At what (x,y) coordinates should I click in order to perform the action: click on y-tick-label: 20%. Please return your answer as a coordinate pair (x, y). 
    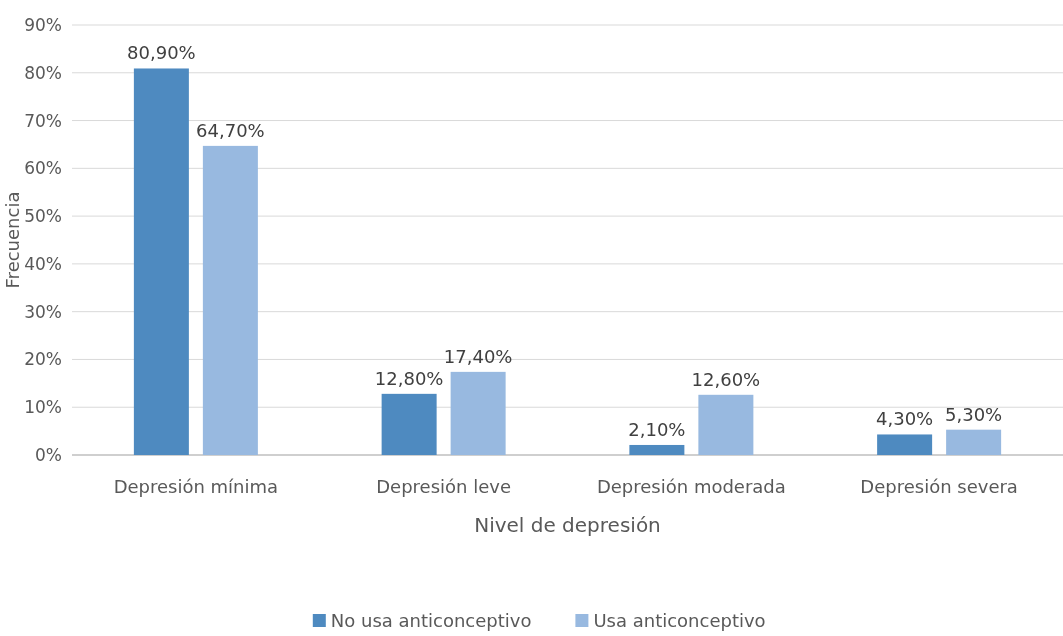
    Looking at the image, I should click on (43, 359).